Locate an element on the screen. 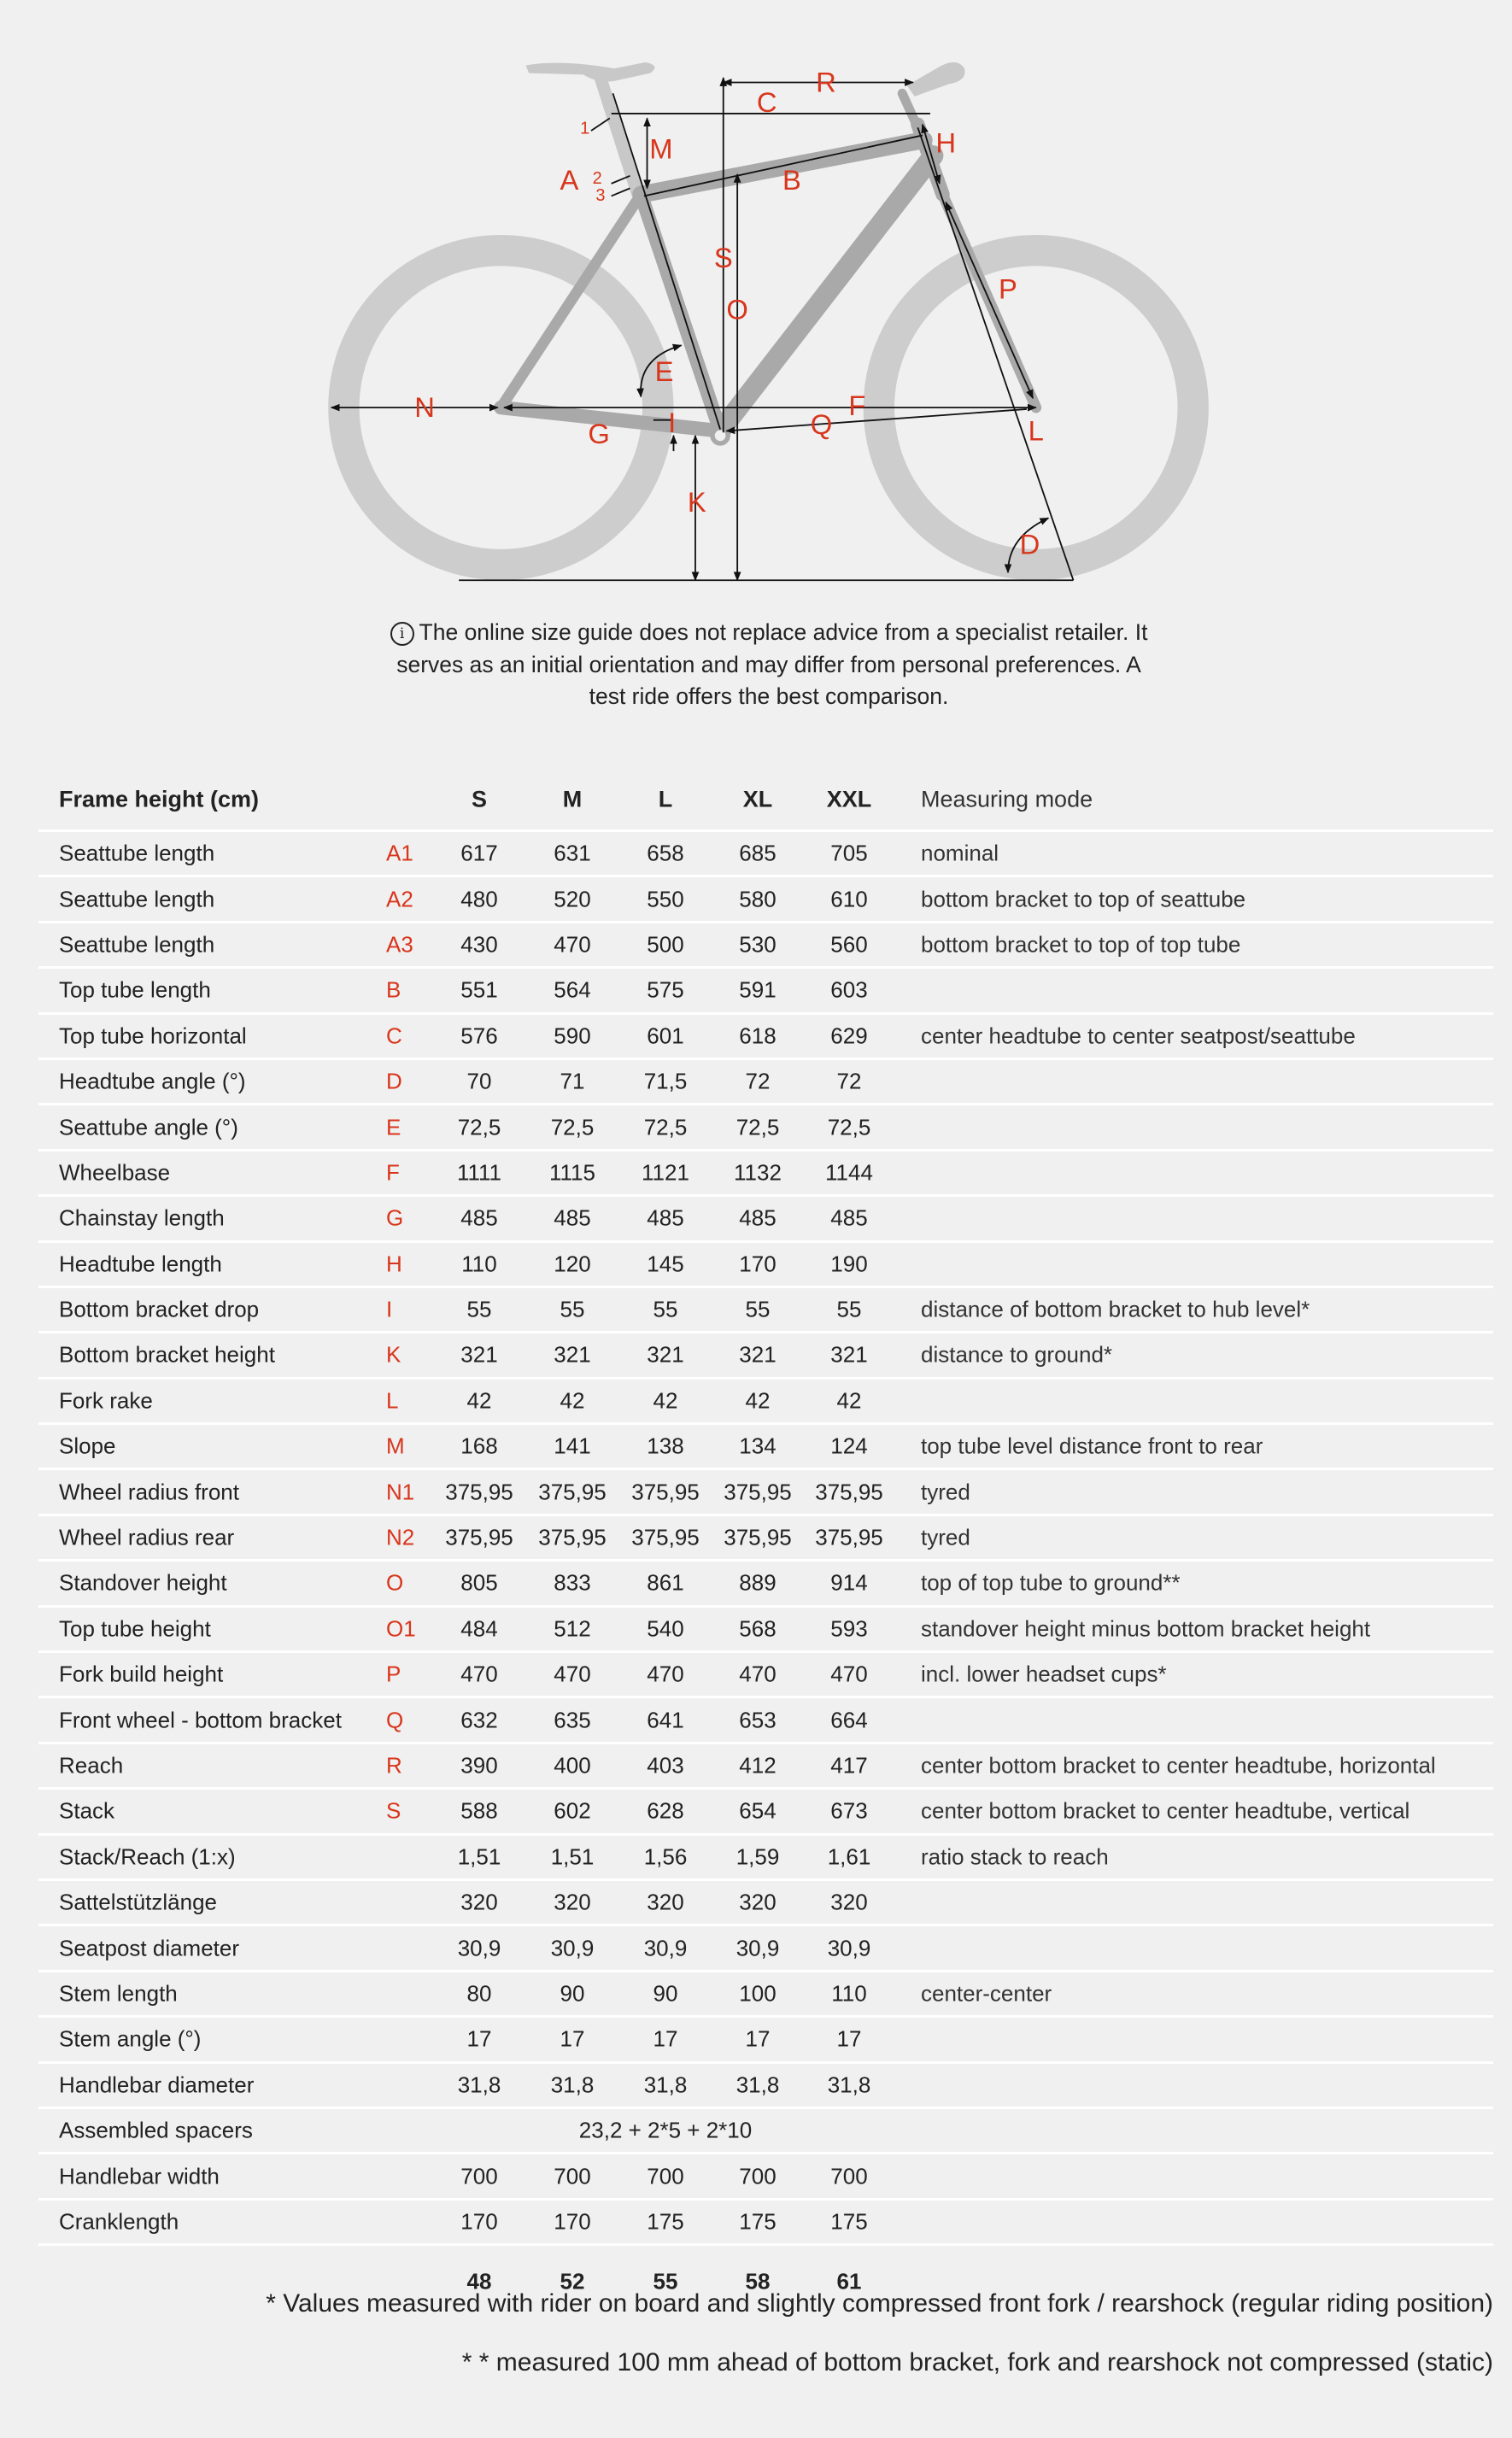 The image size is (1512, 2438). row-value: 412 is located at coordinates (758, 1766).